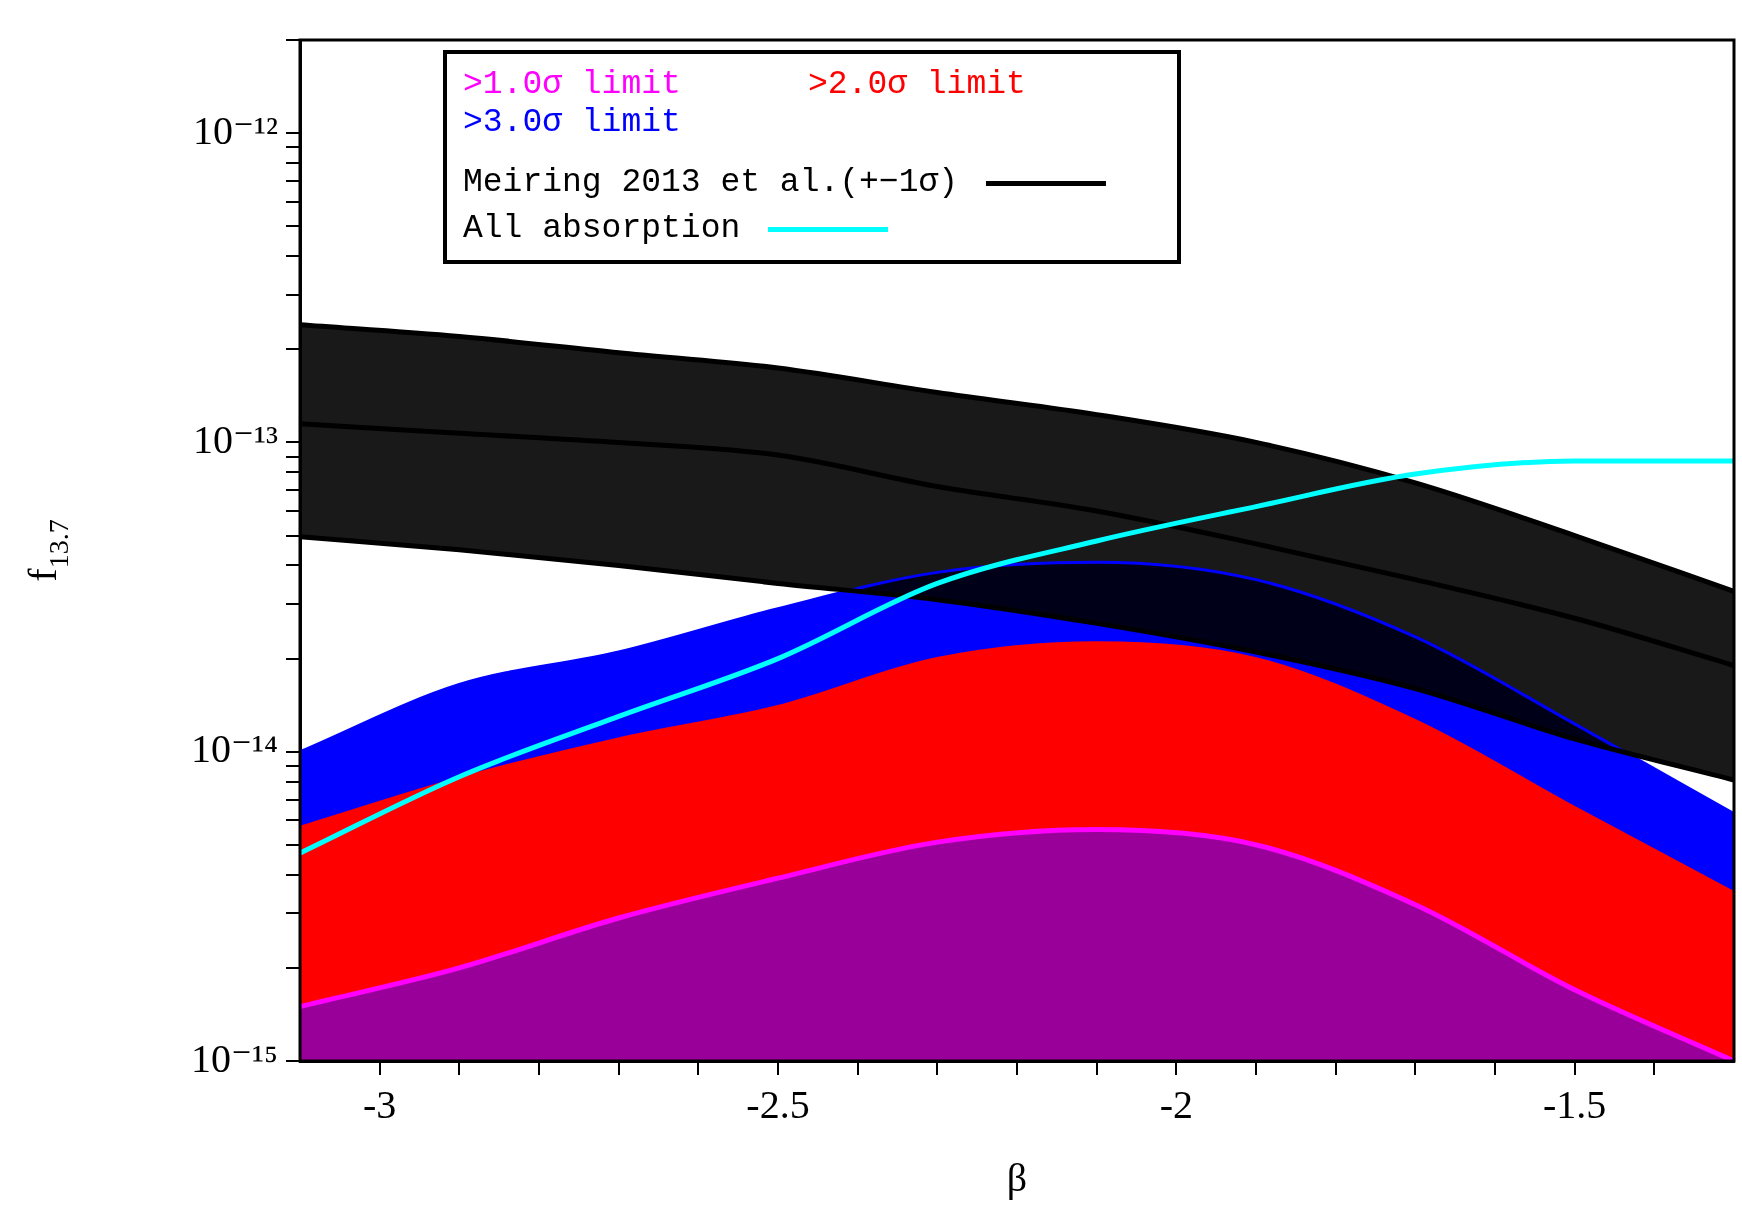 This screenshot has height=1215, width=1742. What do you see at coordinates (235, 439) in the screenshot?
I see `y-tick-label: 10⁻¹³` at bounding box center [235, 439].